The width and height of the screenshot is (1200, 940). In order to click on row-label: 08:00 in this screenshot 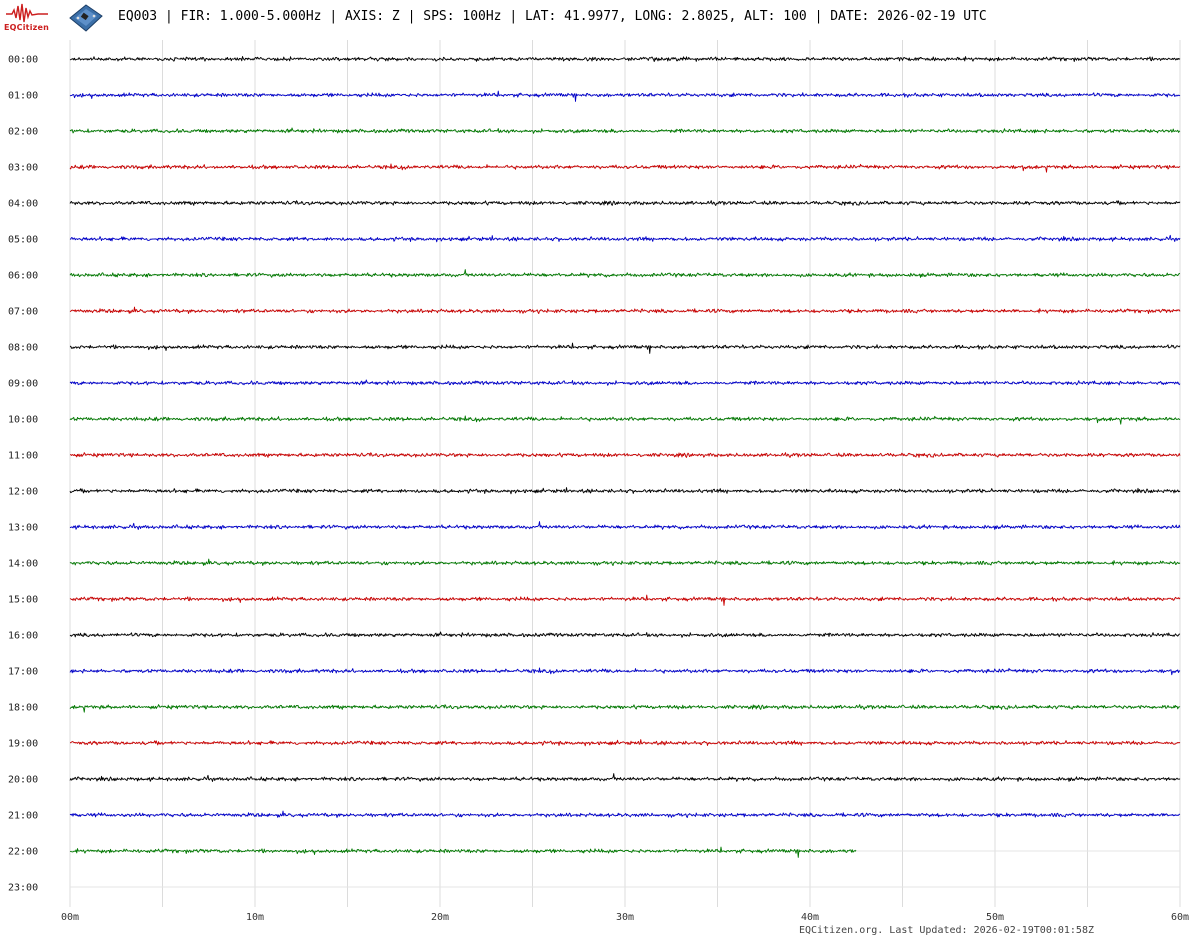, I will do `click(23, 348)`.